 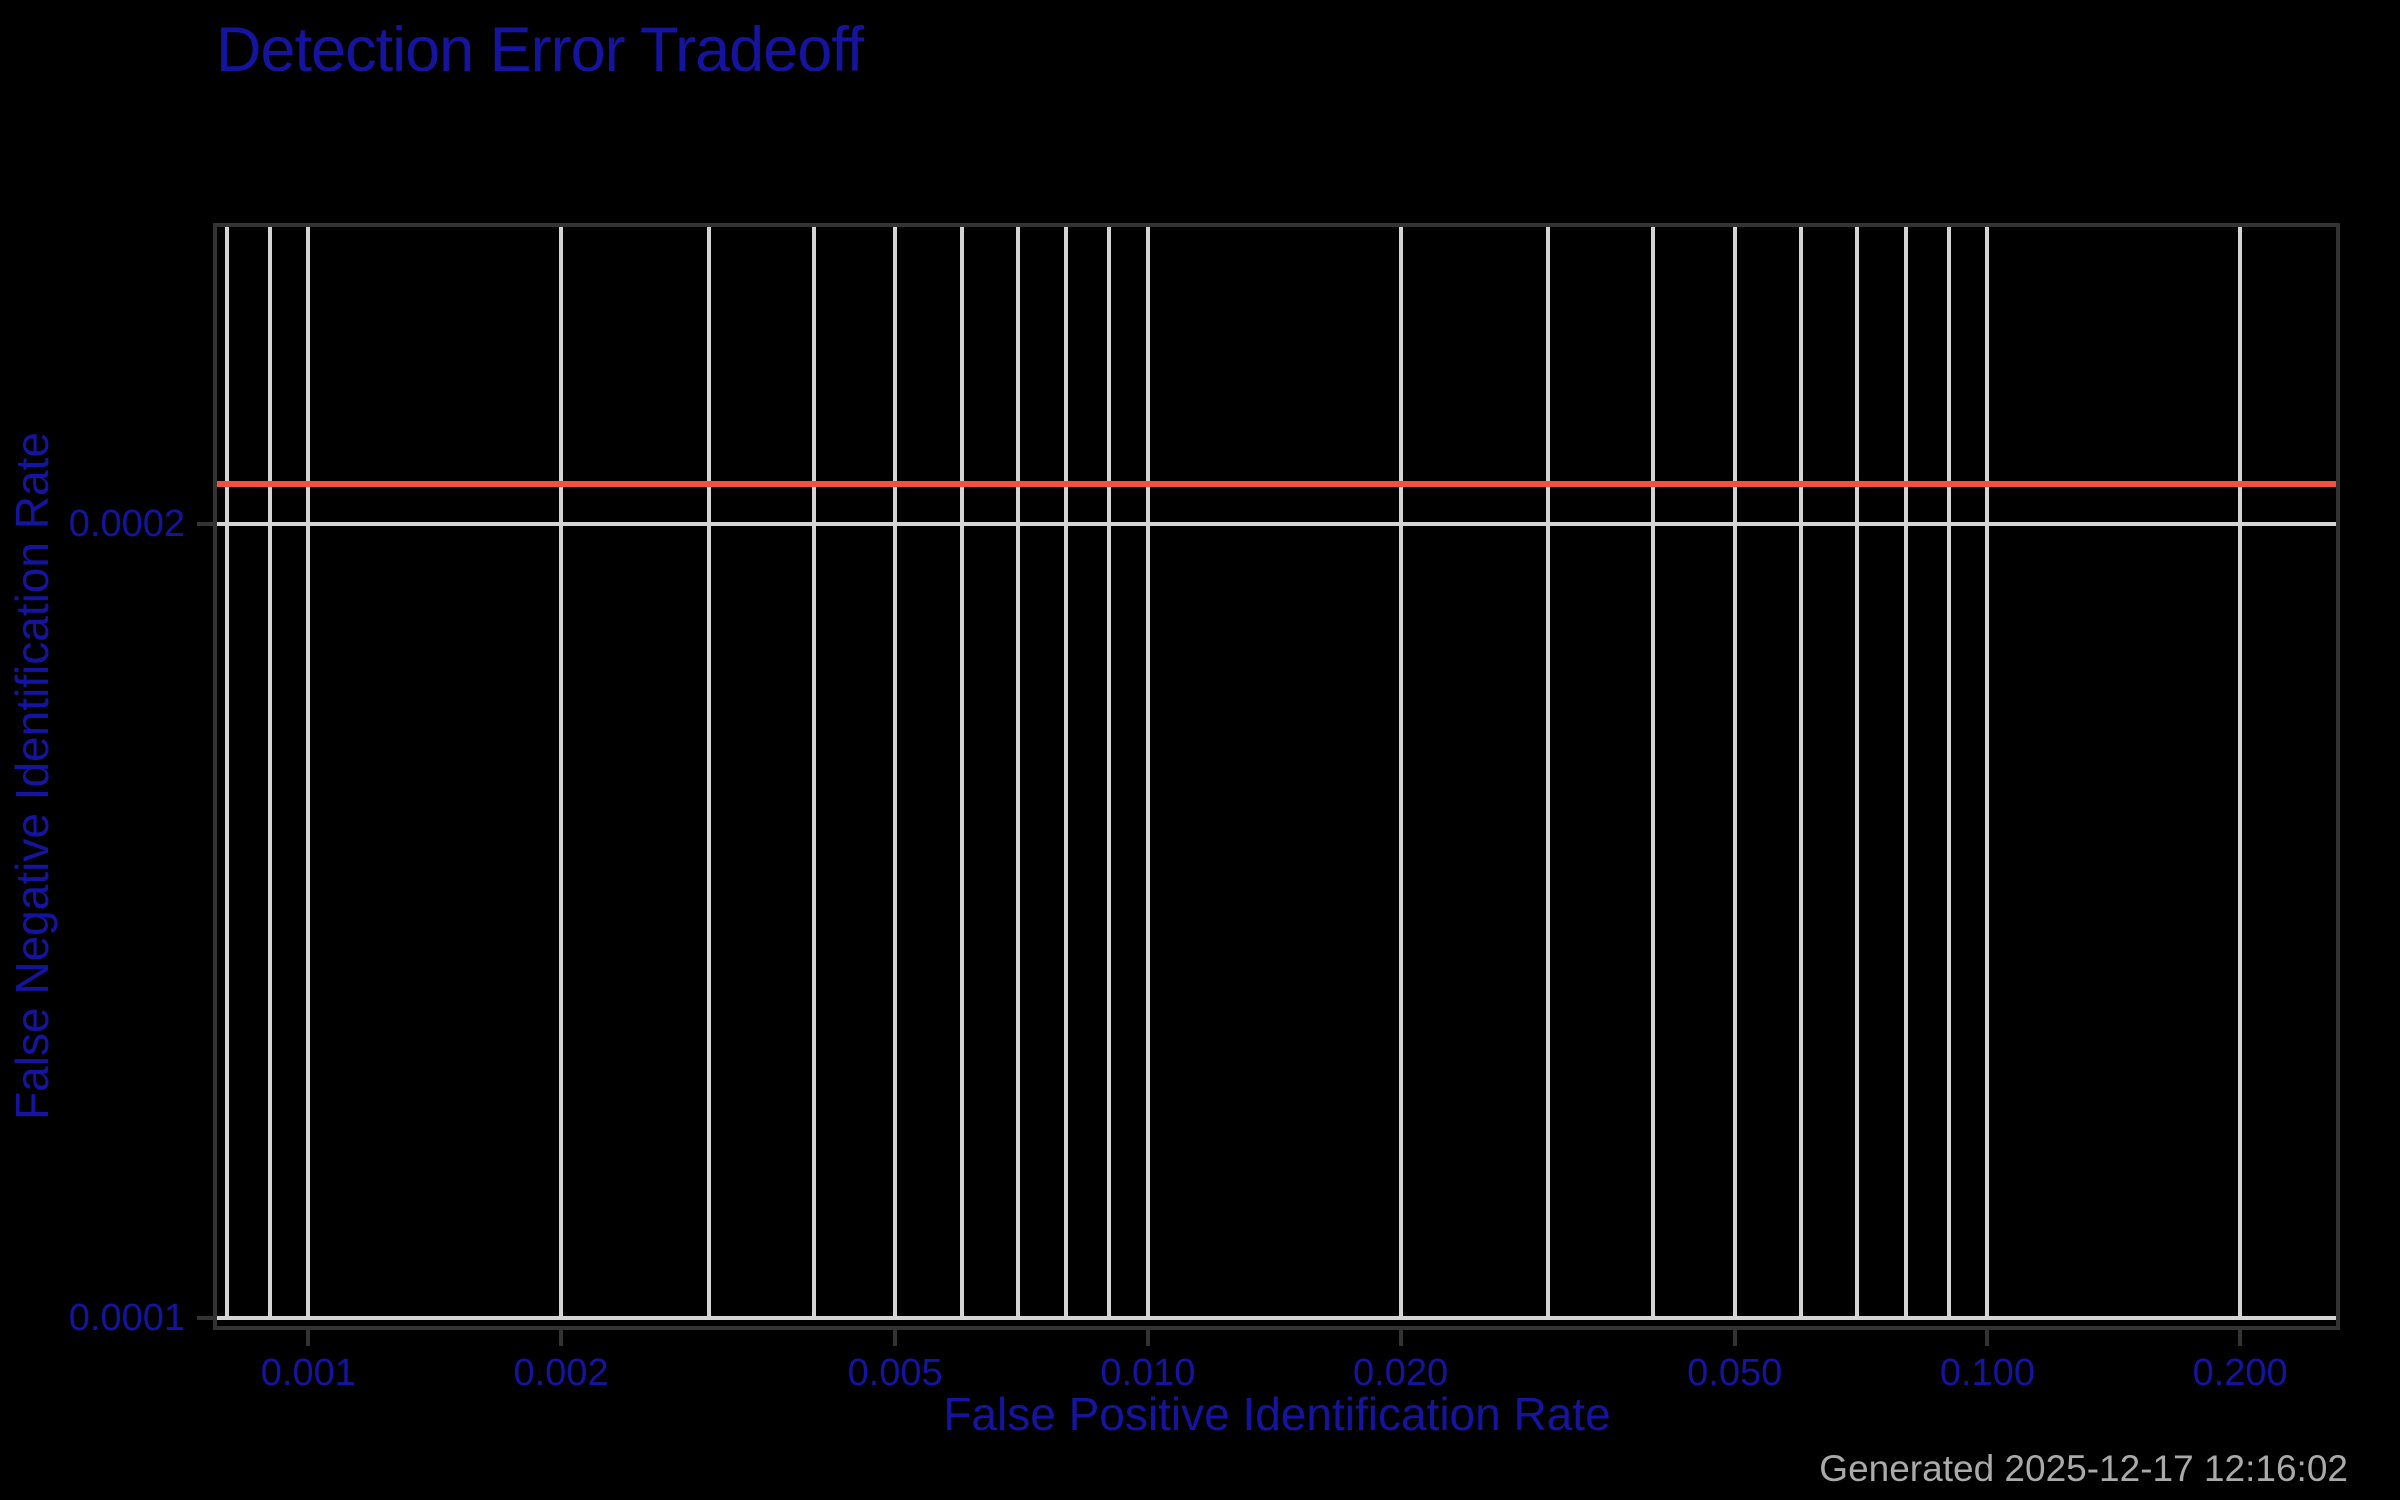 What do you see at coordinates (1987, 1373) in the screenshot?
I see `x-tick-label: 0.100` at bounding box center [1987, 1373].